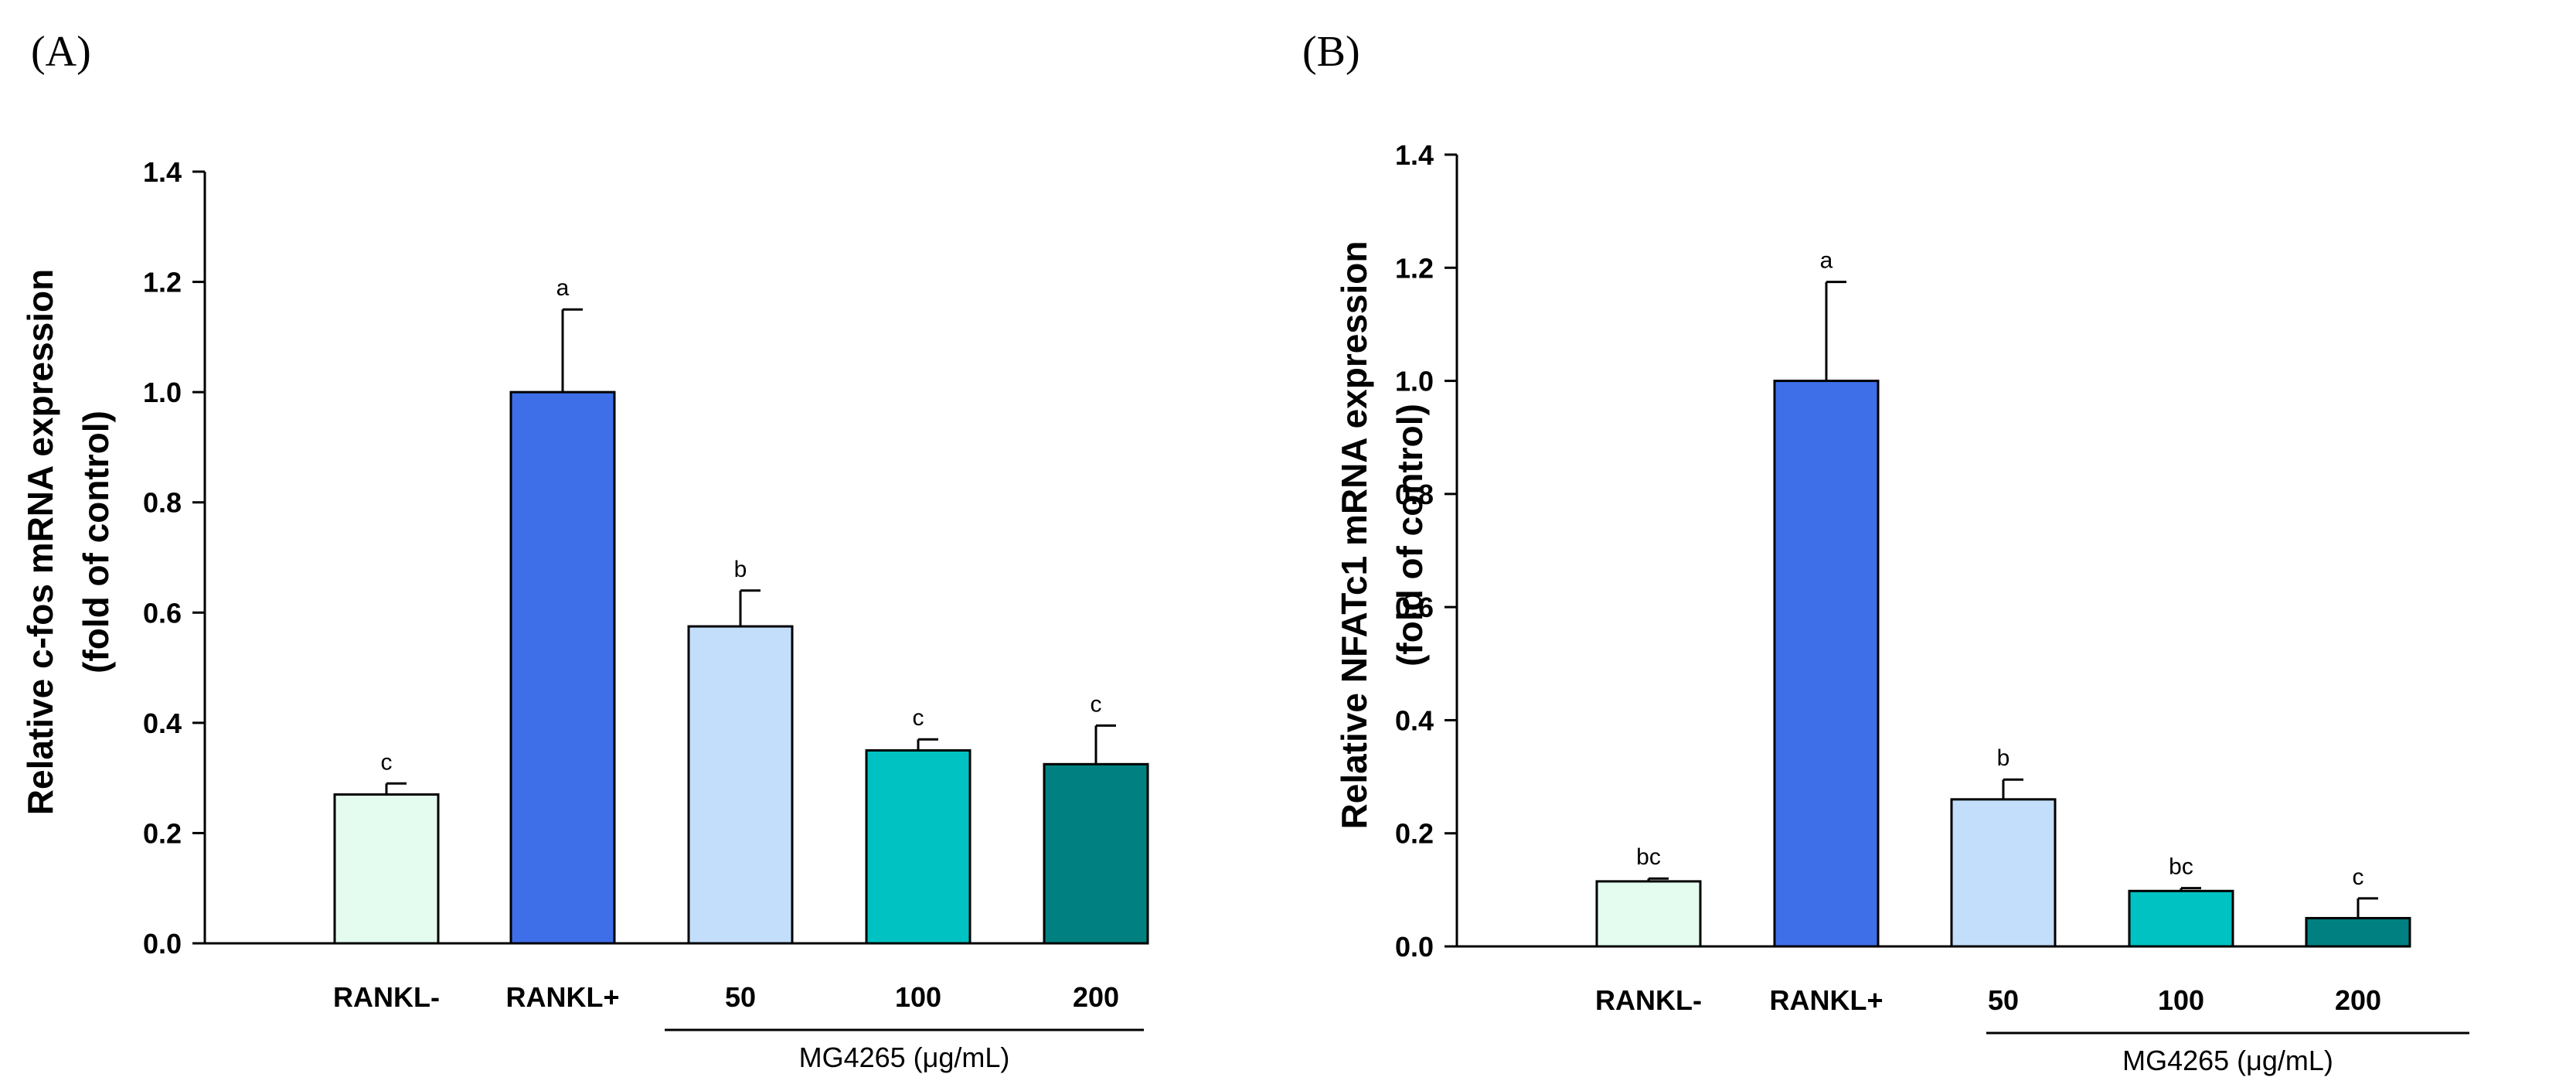 The height and width of the screenshot is (1091, 2576). What do you see at coordinates (1354, 535) in the screenshot?
I see `y-axis-title-line1: Relative NFATc1 mRNA expression` at bounding box center [1354, 535].